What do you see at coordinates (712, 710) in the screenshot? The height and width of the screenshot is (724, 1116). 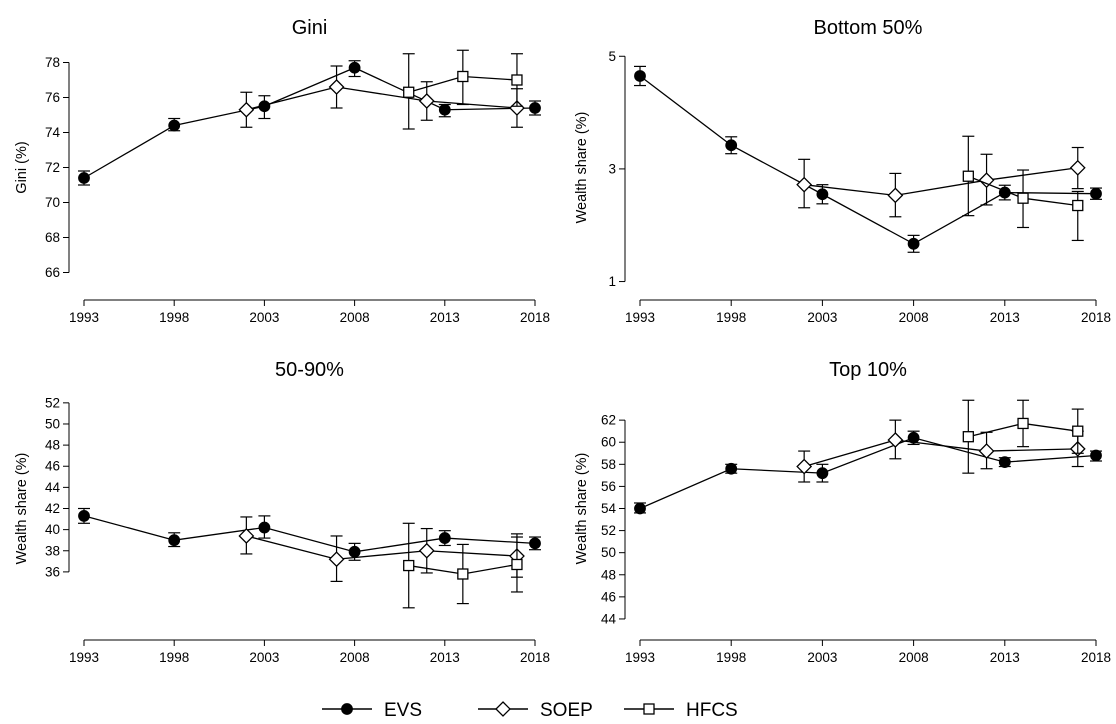 I see `legend-label: HFCS` at bounding box center [712, 710].